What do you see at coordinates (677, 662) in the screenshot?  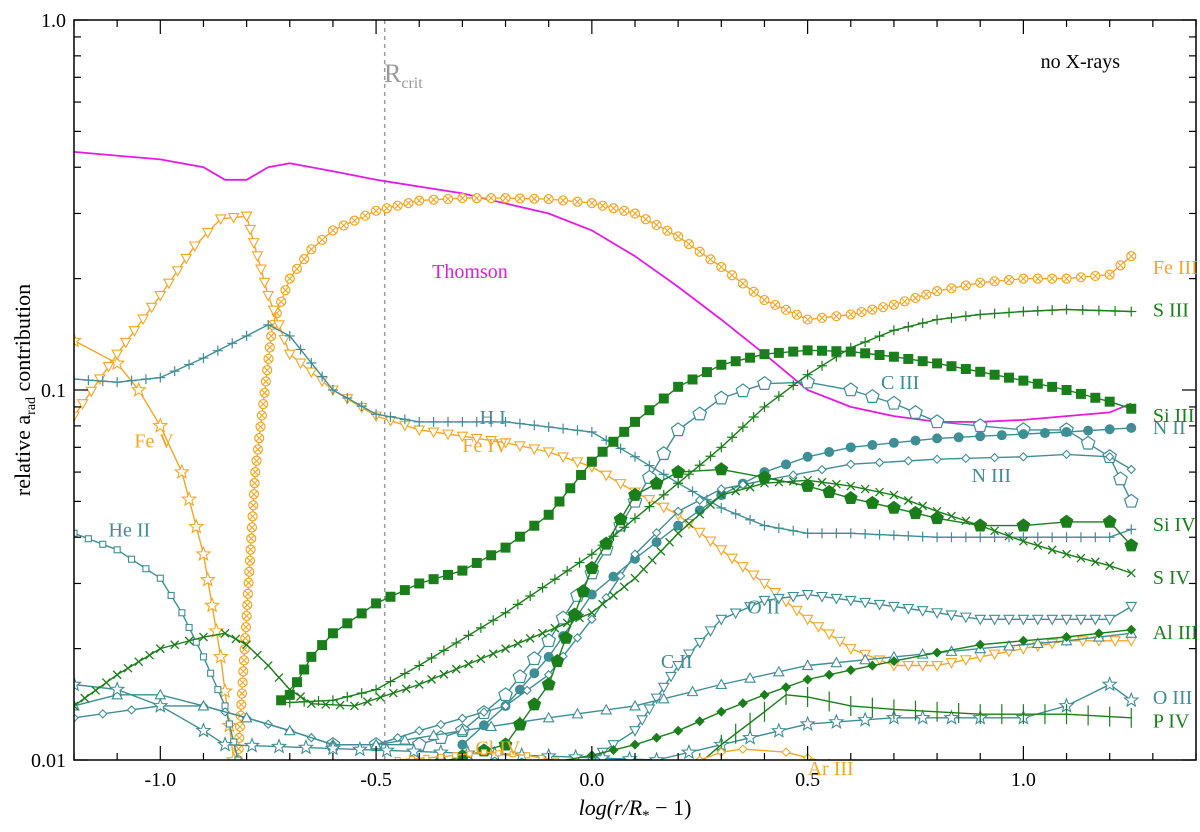 I see `label-c-ii: C II` at bounding box center [677, 662].